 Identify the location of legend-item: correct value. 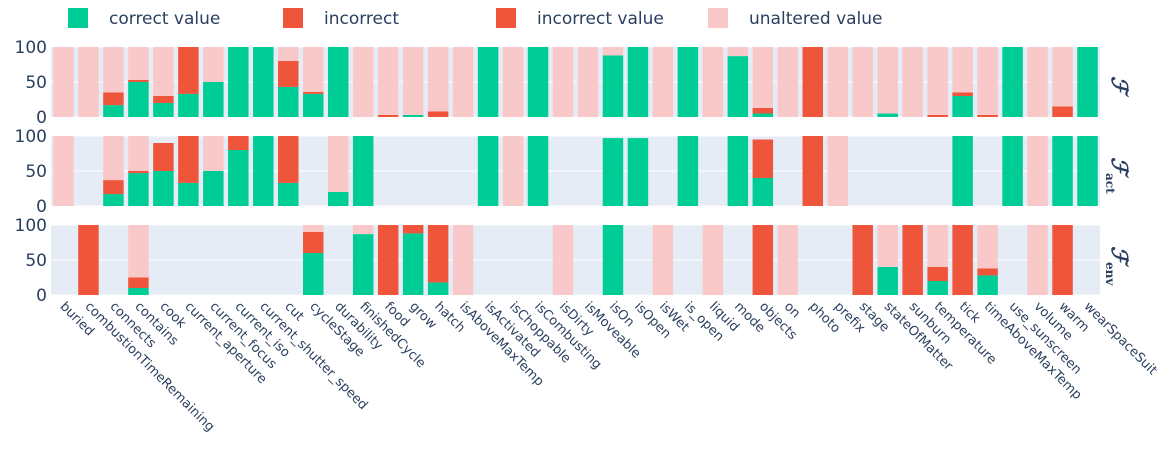
(144, 18).